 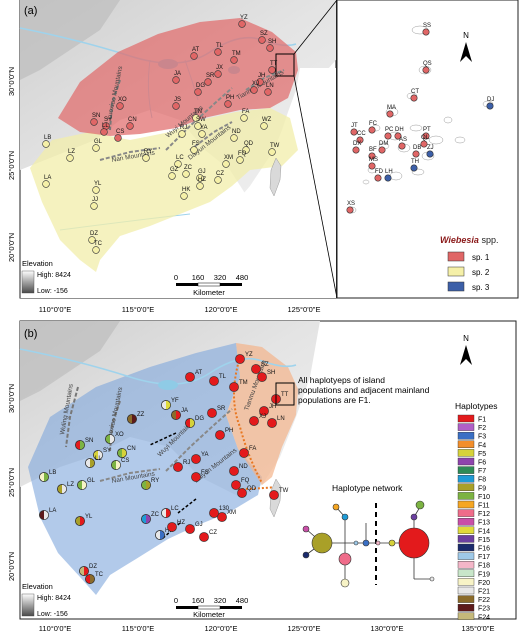 I want to click on legend-title: Wiebesia spp., so click(x=469, y=240).